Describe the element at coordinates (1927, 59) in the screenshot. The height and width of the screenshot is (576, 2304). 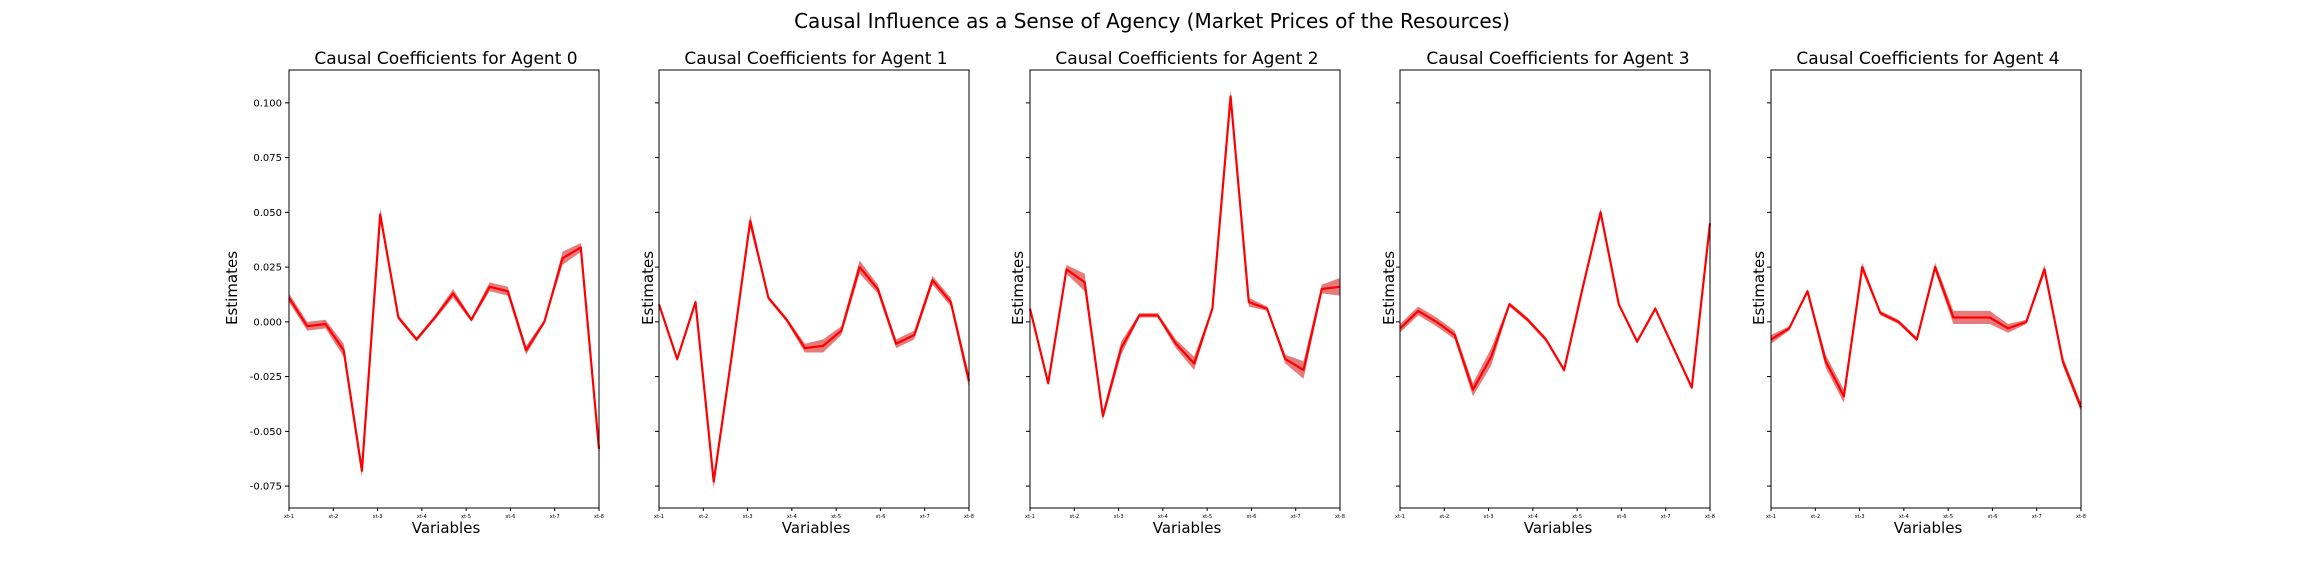
I see `subplot-title: Causal Coefficients for Agent 4` at that location.